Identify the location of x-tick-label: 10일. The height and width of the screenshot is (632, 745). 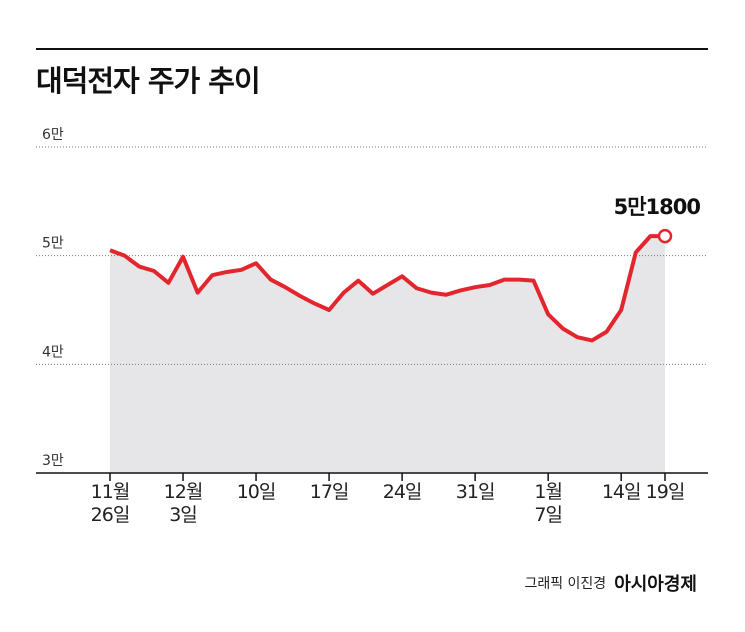
(256, 492).